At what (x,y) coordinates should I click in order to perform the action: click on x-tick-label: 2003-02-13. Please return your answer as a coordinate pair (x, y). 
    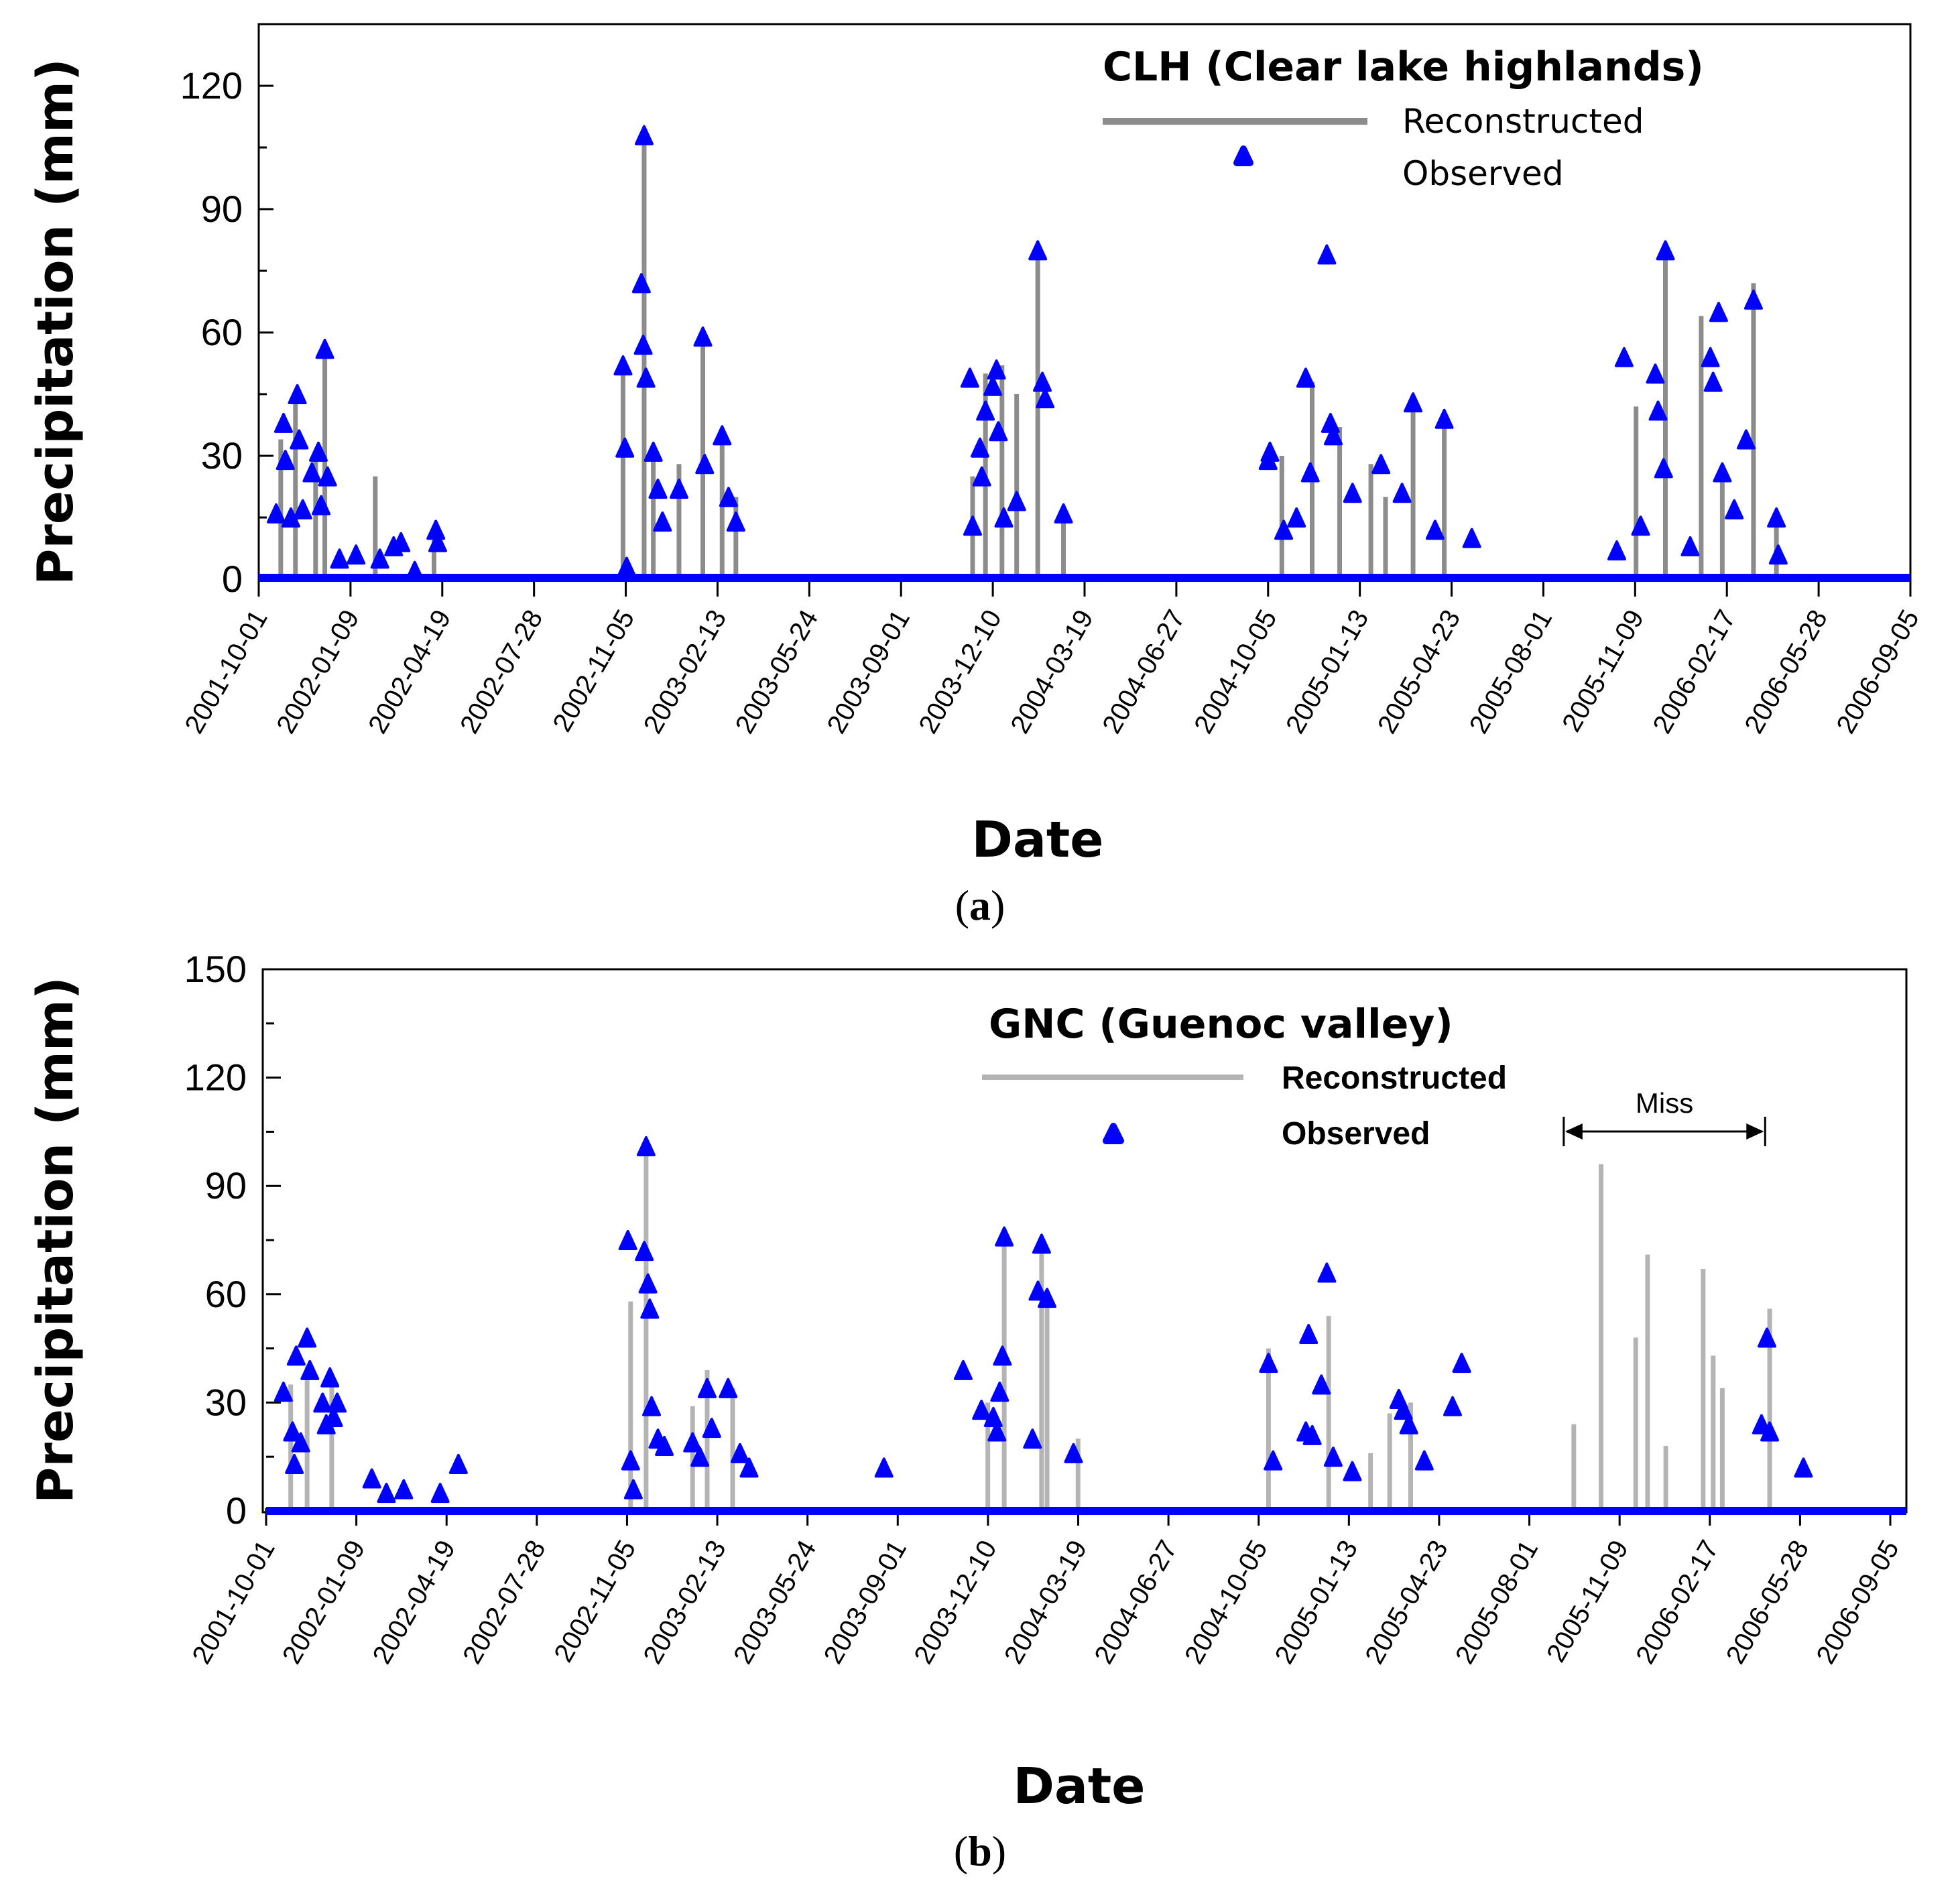
    Looking at the image, I should click on (685, 672).